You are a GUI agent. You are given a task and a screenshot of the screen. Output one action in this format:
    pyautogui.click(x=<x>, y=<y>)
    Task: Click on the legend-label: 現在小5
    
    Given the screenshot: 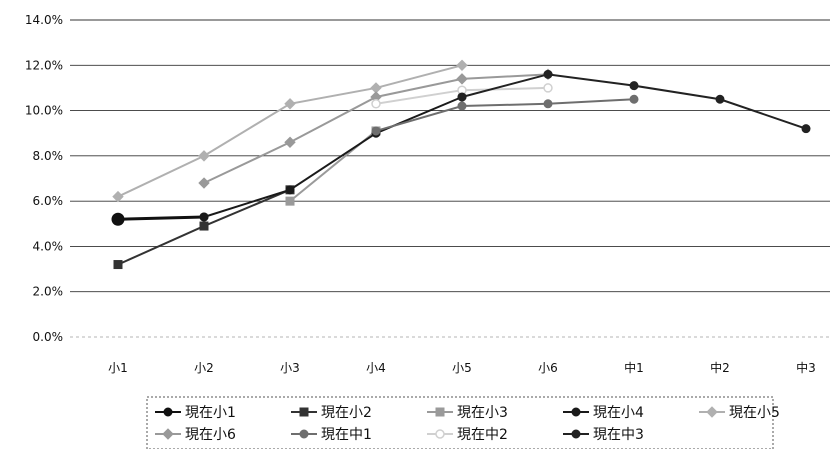 What is the action you would take?
    pyautogui.click(x=754, y=413)
    